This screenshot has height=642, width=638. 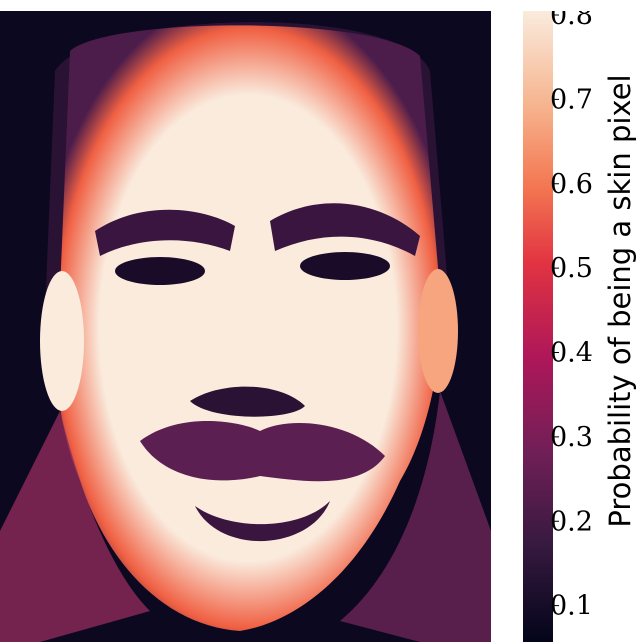 What do you see at coordinates (345, 266) in the screenshot?
I see `right-eye` at bounding box center [345, 266].